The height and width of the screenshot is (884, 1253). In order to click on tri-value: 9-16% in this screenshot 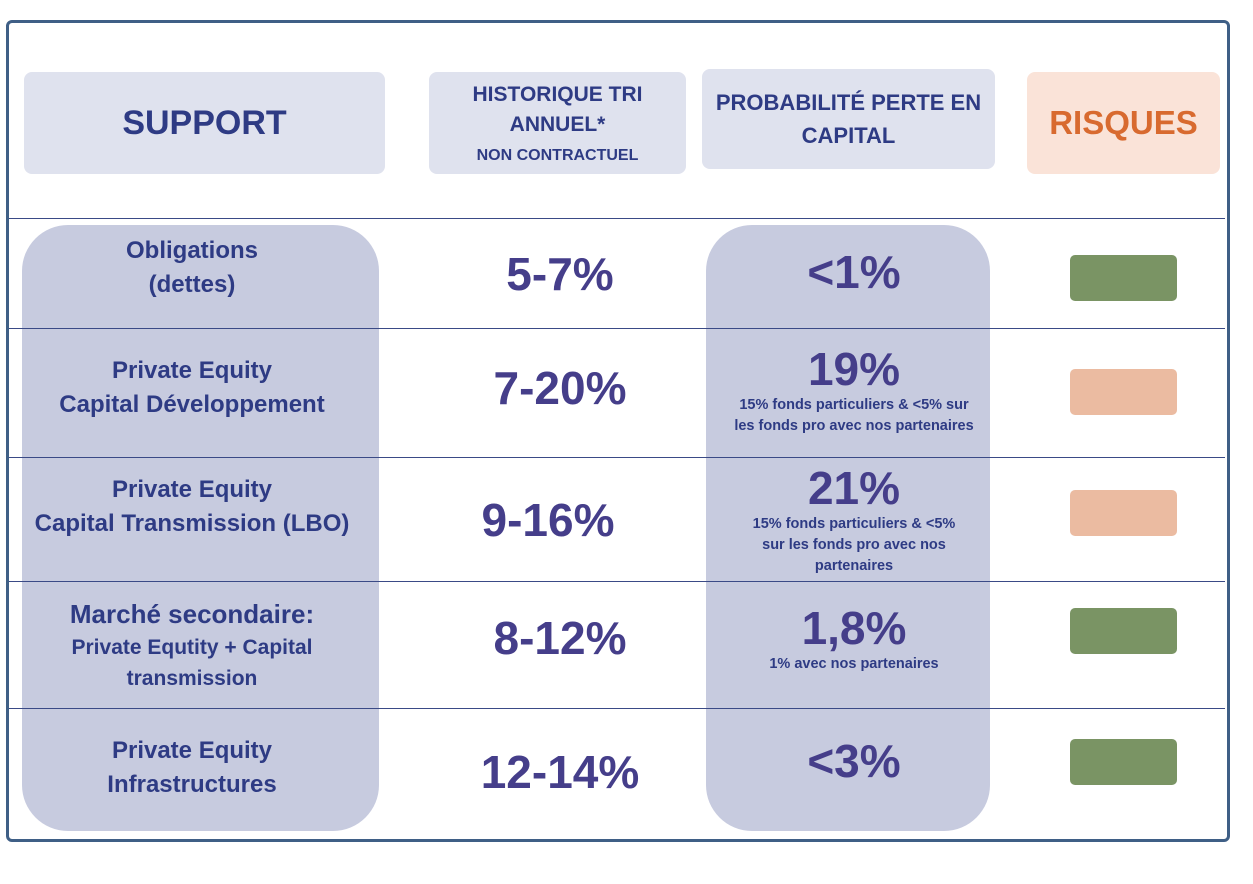, I will do `click(548, 520)`.